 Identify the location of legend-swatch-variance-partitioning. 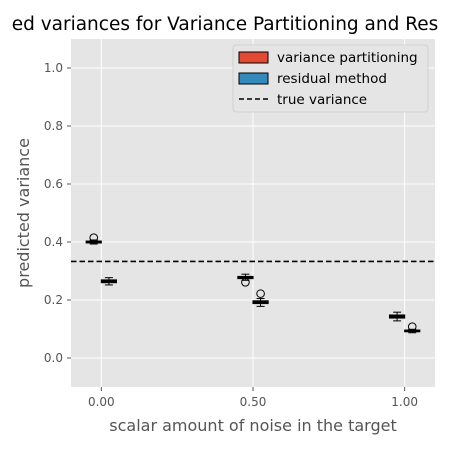
(253, 57).